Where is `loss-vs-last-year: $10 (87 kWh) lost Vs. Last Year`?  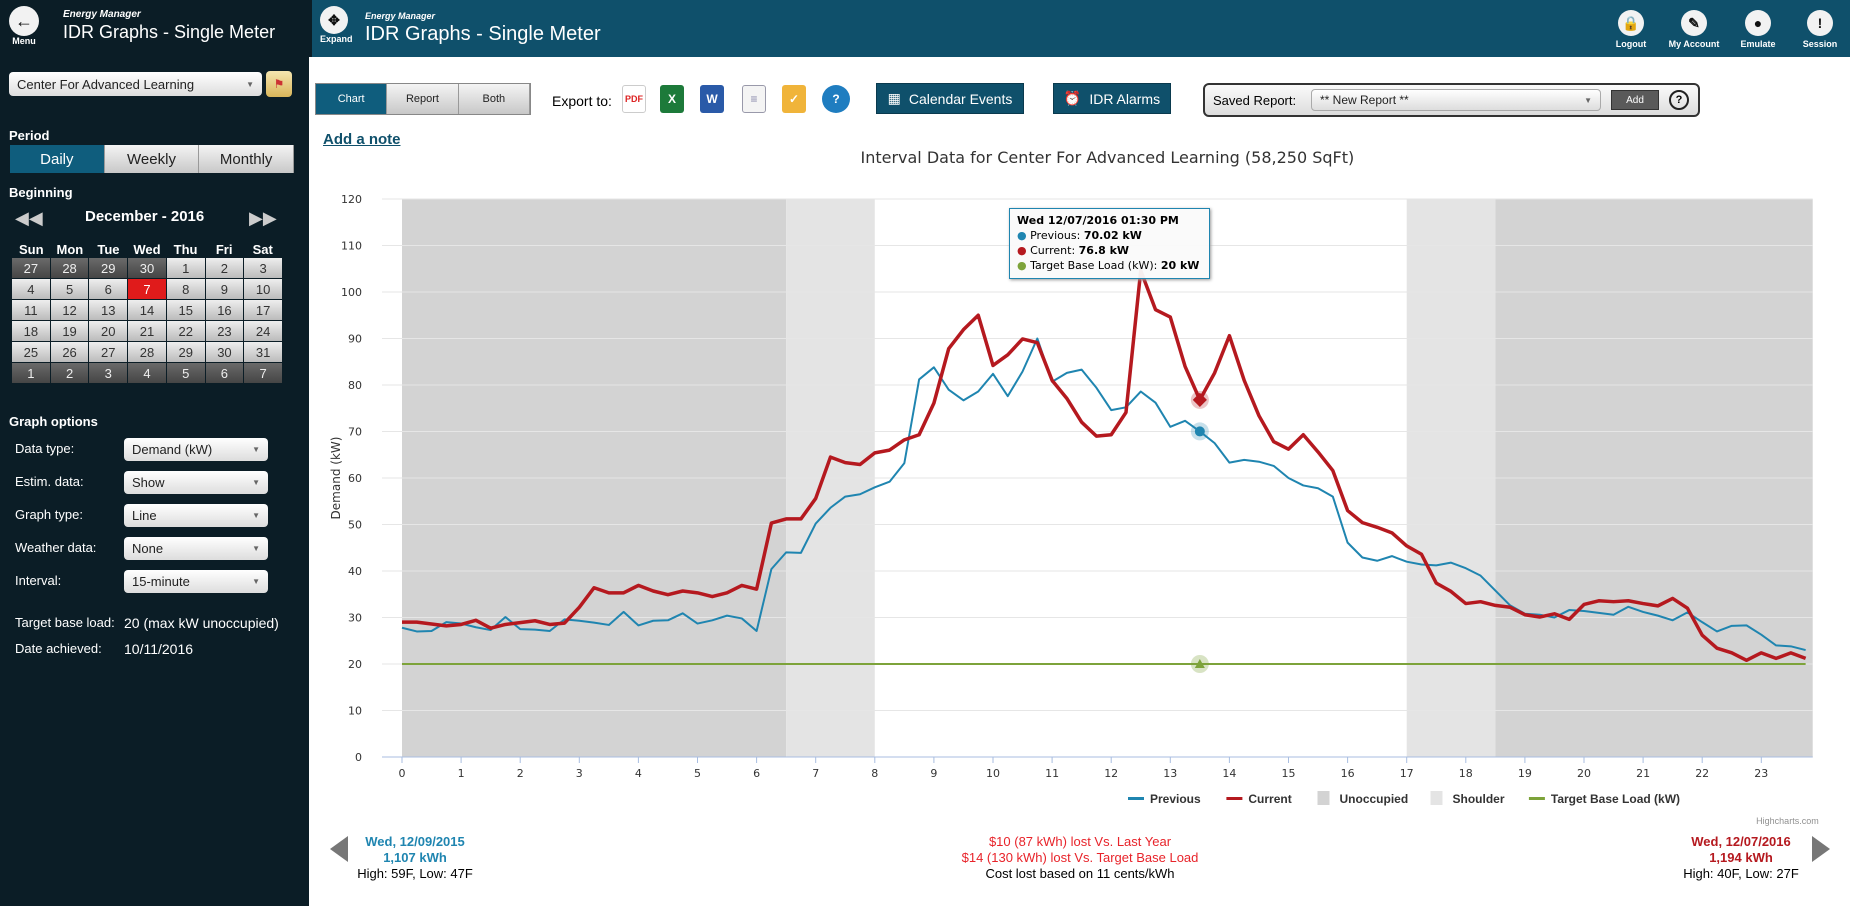
loss-vs-last-year: $10 (87 kWh) lost Vs. Last Year is located at coordinates (1080, 841).